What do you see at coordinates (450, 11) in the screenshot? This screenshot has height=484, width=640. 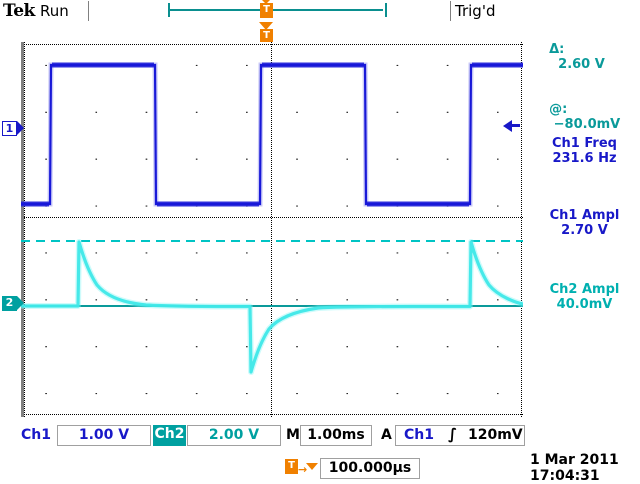 I see `header-divider-right` at bounding box center [450, 11].